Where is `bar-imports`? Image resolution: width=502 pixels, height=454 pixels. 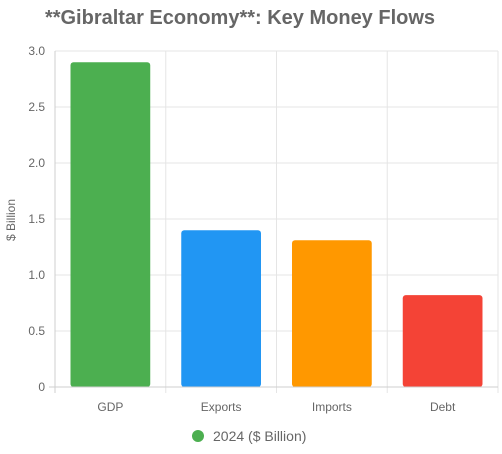 bar-imports is located at coordinates (332, 313).